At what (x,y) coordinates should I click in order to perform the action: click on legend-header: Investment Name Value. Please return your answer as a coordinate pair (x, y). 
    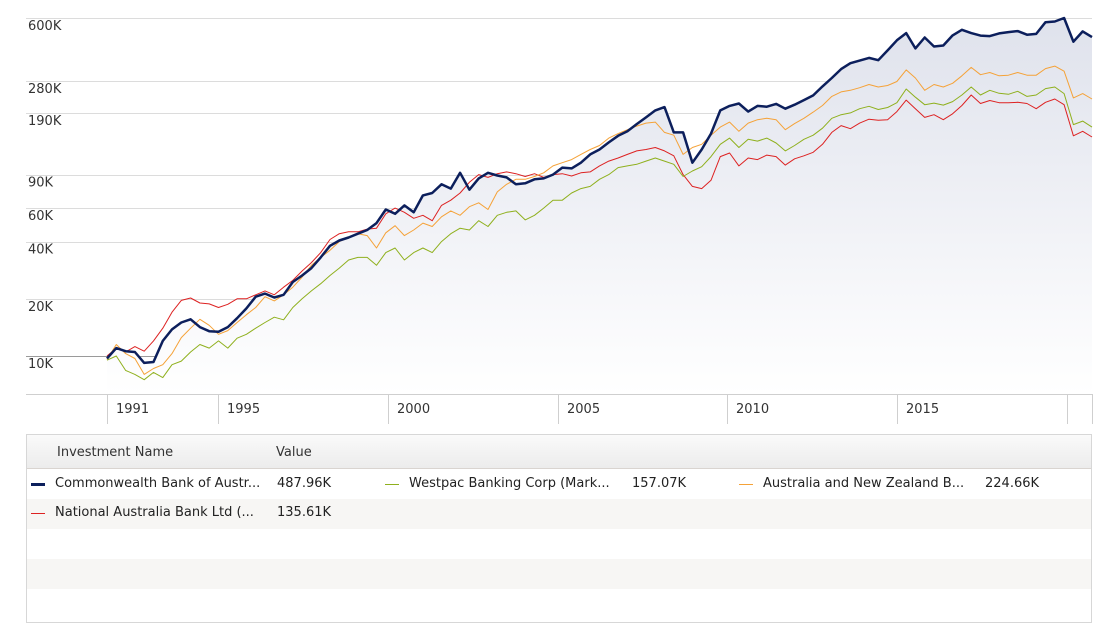
    Looking at the image, I should click on (559, 452).